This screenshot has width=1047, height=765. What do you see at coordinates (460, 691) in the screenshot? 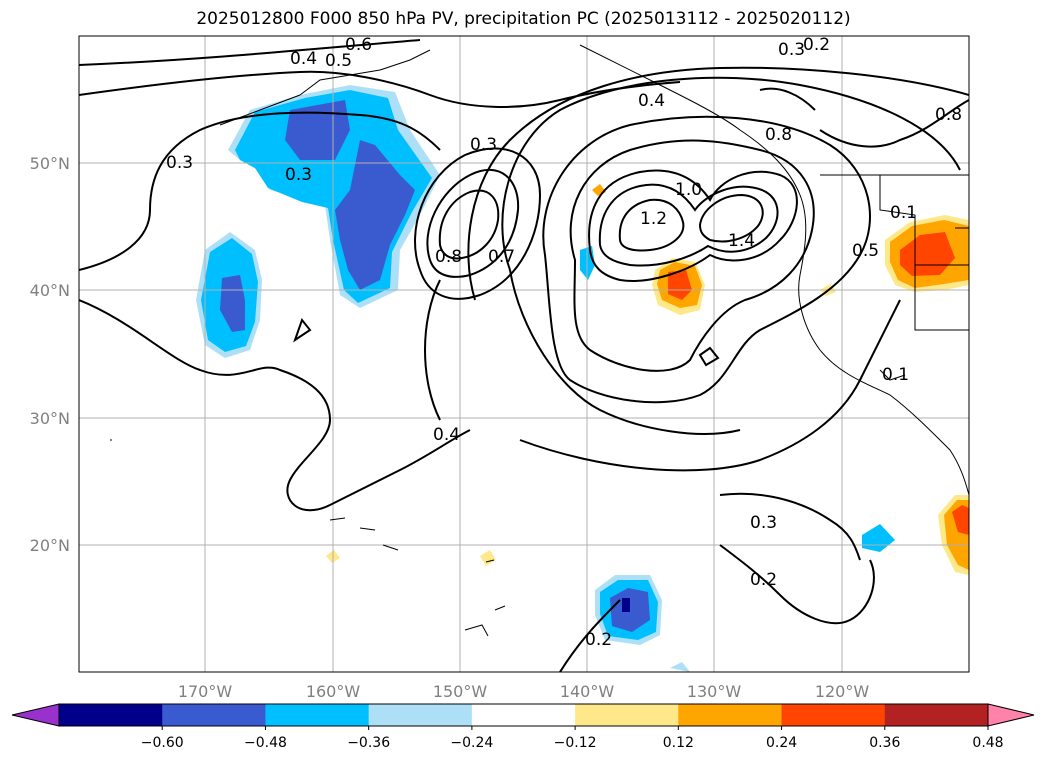
I see `lon-label: 150°W` at bounding box center [460, 691].